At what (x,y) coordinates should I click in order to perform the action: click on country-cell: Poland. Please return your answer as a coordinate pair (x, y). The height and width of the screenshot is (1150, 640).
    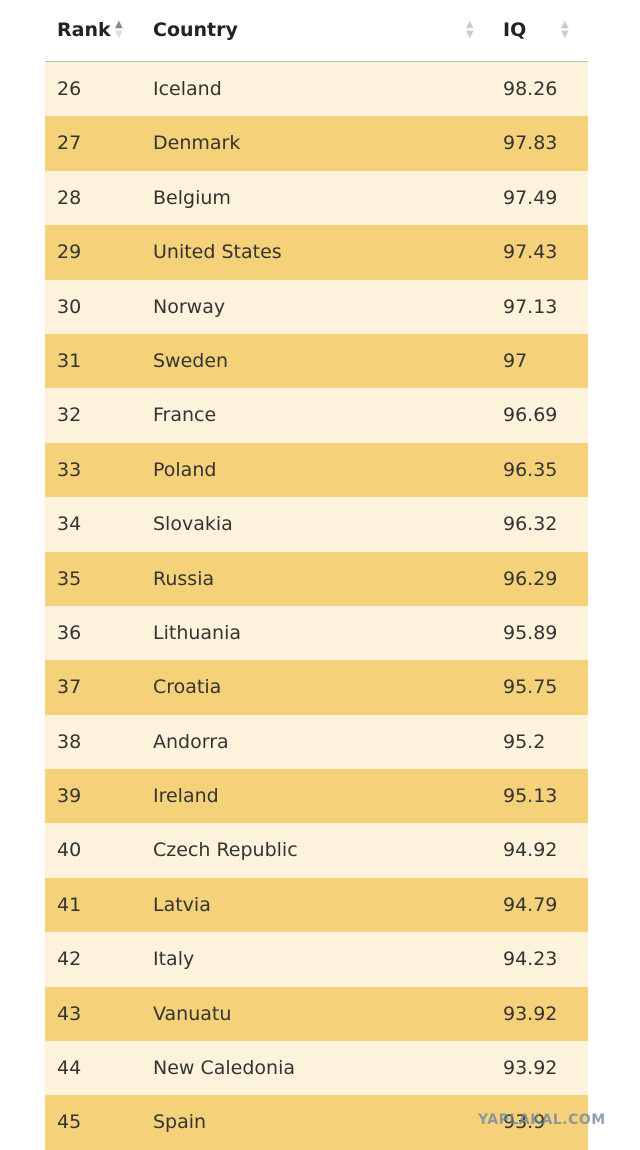
    Looking at the image, I should click on (185, 469).